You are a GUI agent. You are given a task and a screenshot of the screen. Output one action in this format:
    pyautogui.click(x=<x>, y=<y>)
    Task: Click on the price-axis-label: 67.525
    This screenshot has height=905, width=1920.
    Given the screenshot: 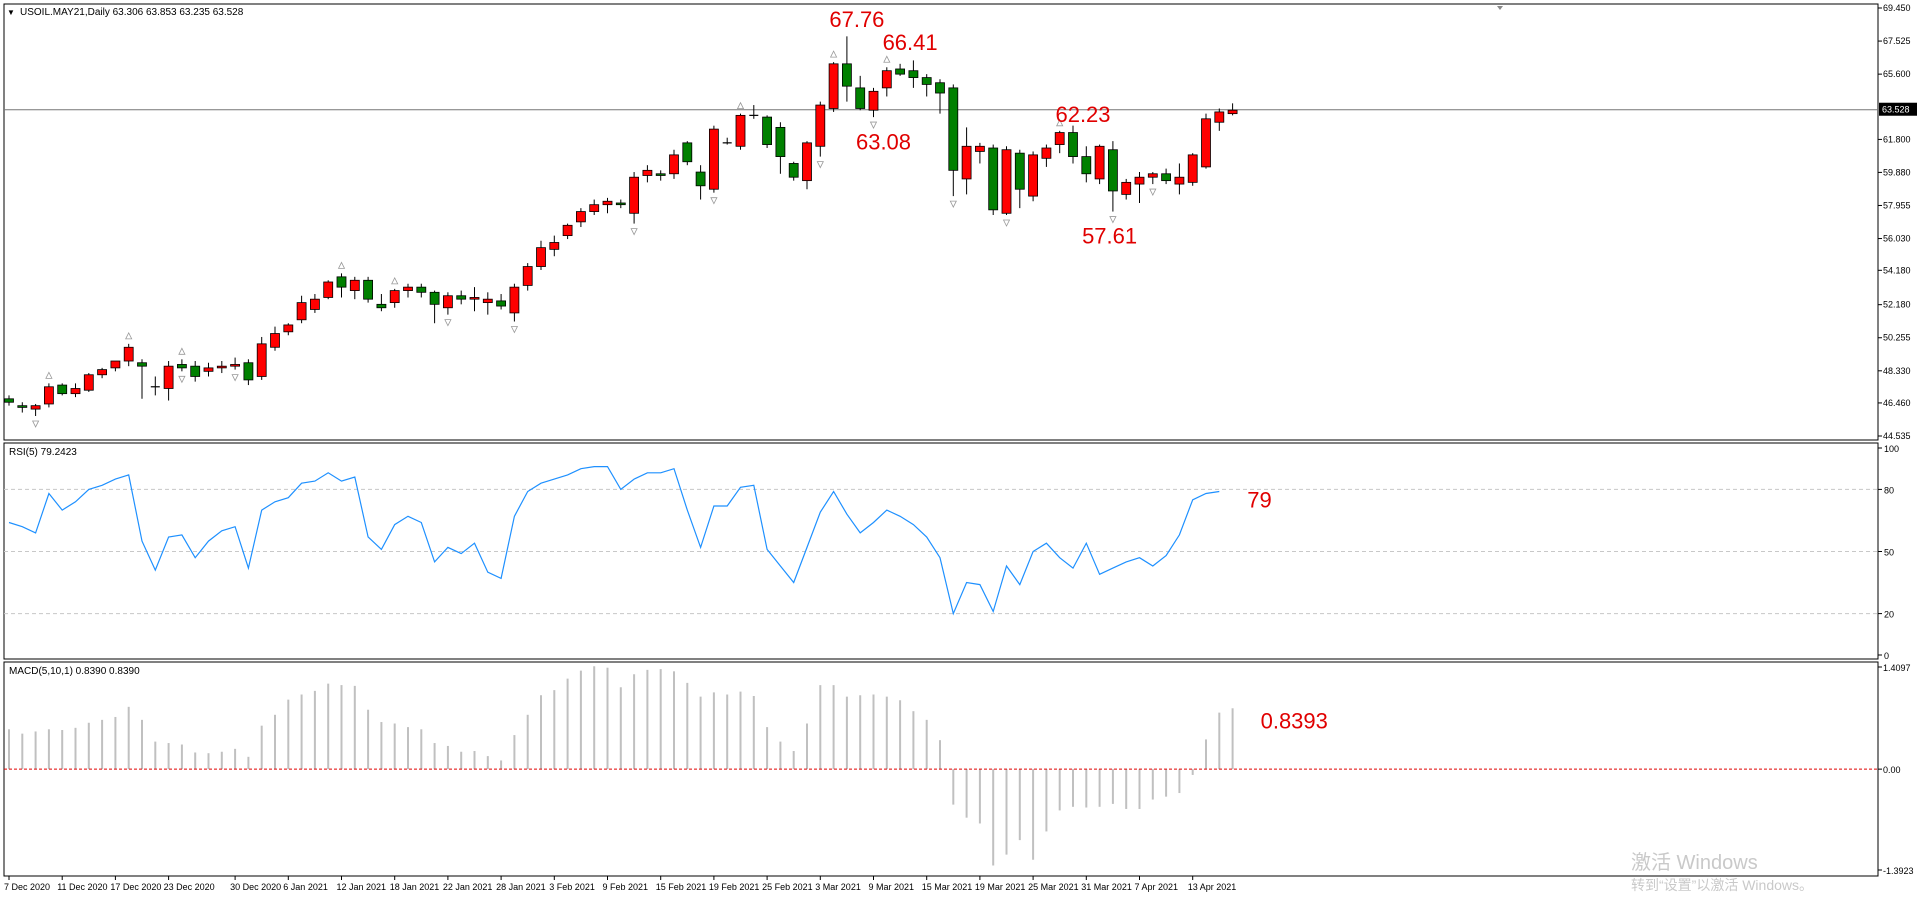 What is the action you would take?
    pyautogui.click(x=1897, y=41)
    